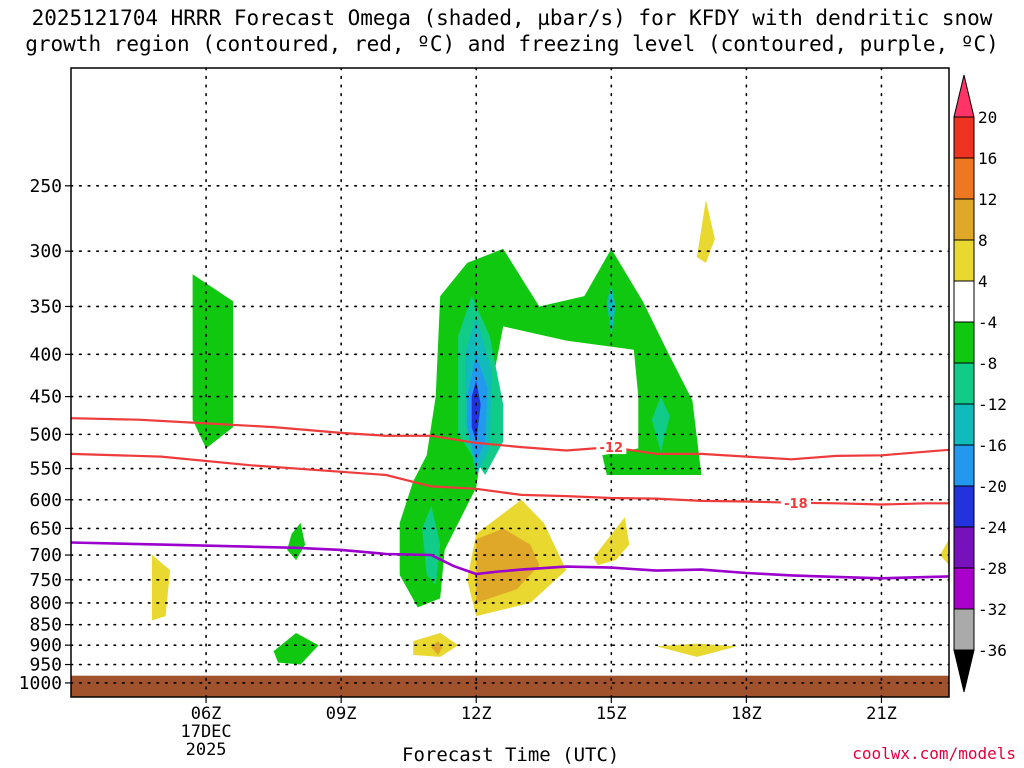  Describe the element at coordinates (45, 500) in the screenshot. I see `y-tick-label-600: 600` at that location.